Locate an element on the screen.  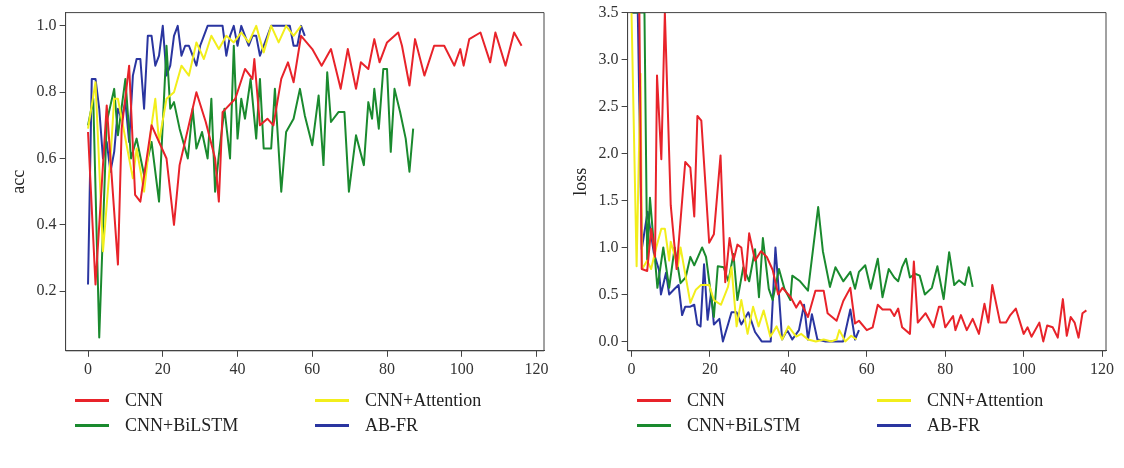
y-tick-label: 0.8 is located at coordinates (46, 91).